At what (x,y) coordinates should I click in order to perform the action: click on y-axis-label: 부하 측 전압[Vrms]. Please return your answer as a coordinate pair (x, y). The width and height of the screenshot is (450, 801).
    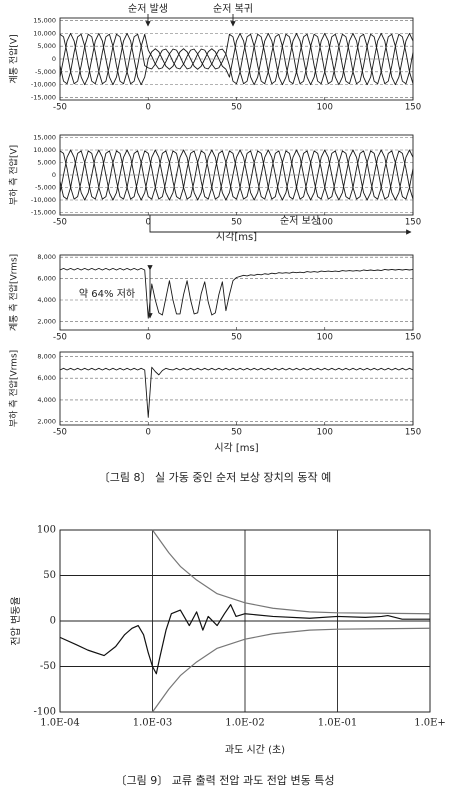
    Looking at the image, I should click on (14, 388).